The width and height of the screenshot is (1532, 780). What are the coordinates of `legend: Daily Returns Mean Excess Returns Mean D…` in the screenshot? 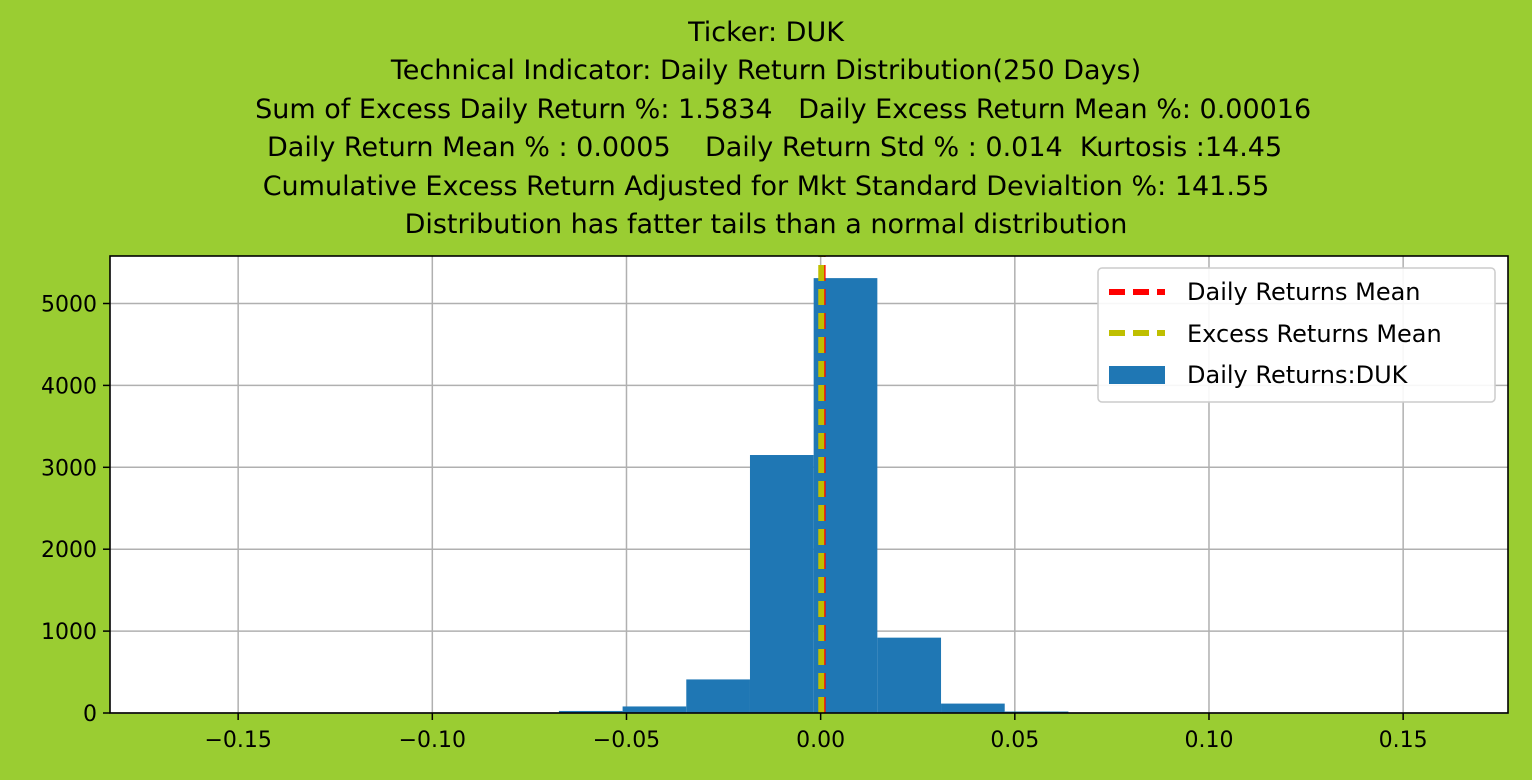 It's located at (1296, 335).